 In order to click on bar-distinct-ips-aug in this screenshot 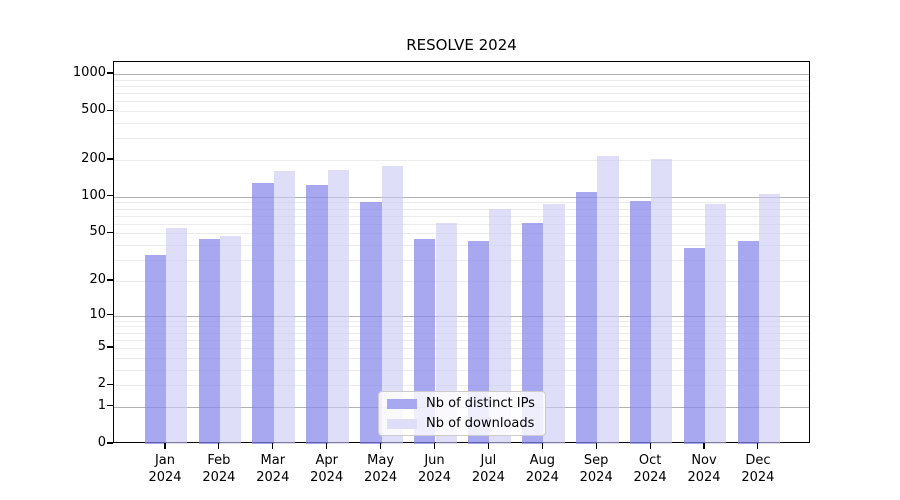, I will do `click(532, 333)`.